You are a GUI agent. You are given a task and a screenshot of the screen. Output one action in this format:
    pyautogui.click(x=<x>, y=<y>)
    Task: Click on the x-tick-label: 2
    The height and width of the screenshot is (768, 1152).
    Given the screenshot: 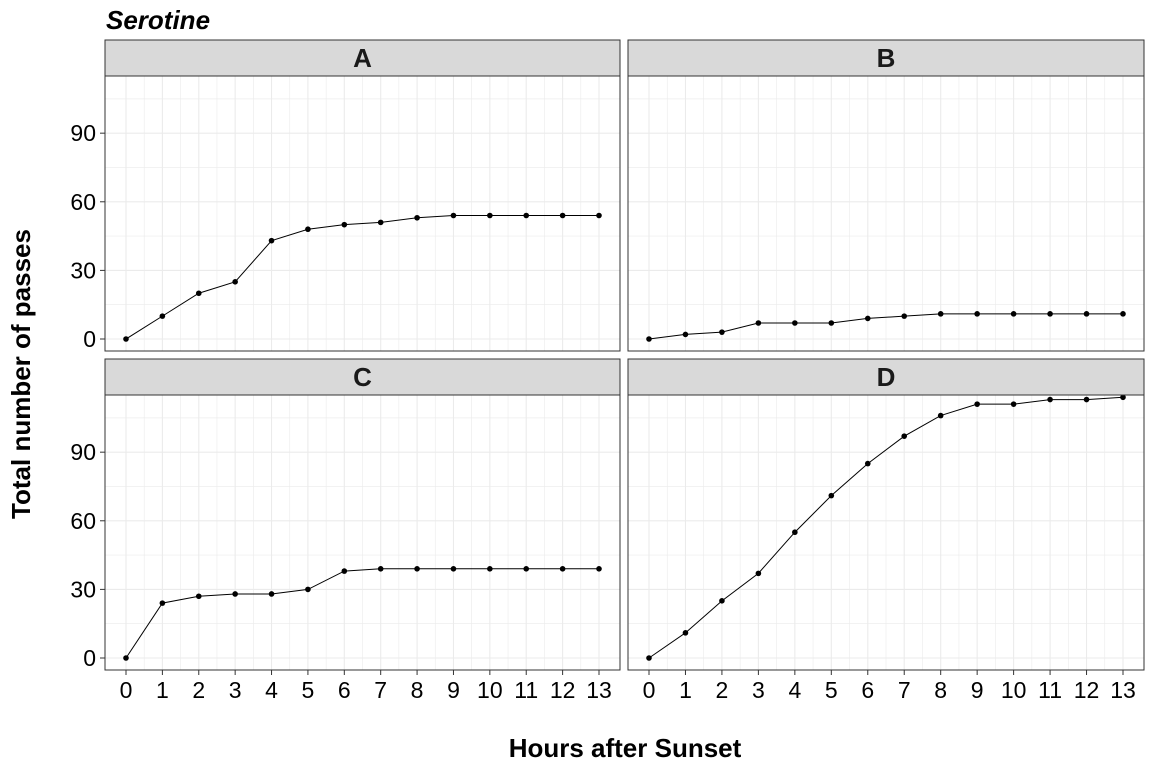 What is the action you would take?
    pyautogui.click(x=722, y=690)
    